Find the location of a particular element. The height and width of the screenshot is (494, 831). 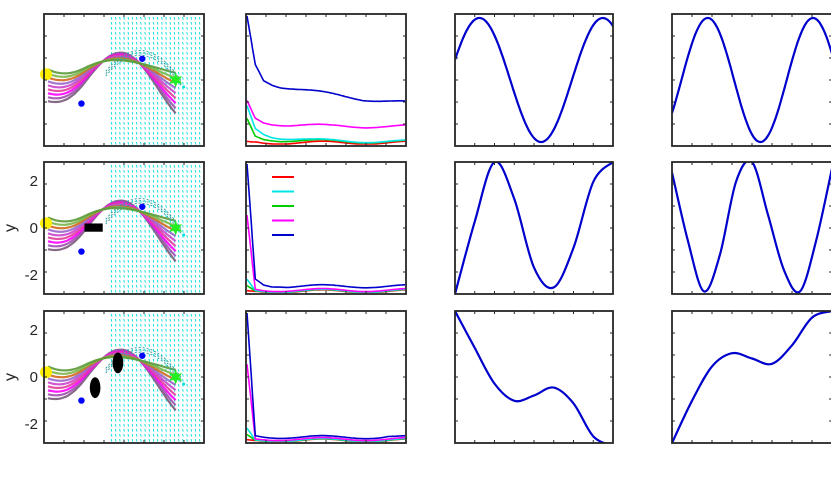

trajectory-panel is located at coordinates (122, 80).